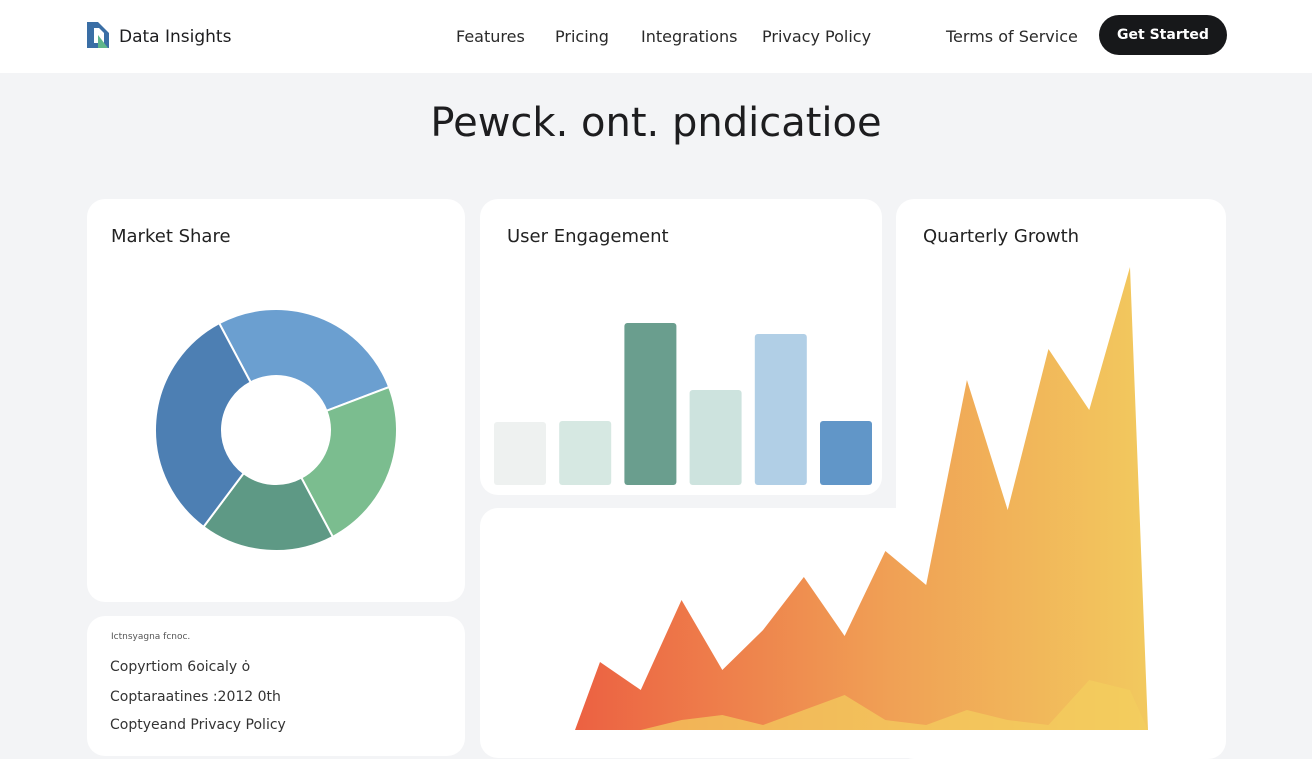 The image size is (1312, 759). What do you see at coordinates (1012, 36) in the screenshot?
I see `nav-link: Terms of Service` at bounding box center [1012, 36].